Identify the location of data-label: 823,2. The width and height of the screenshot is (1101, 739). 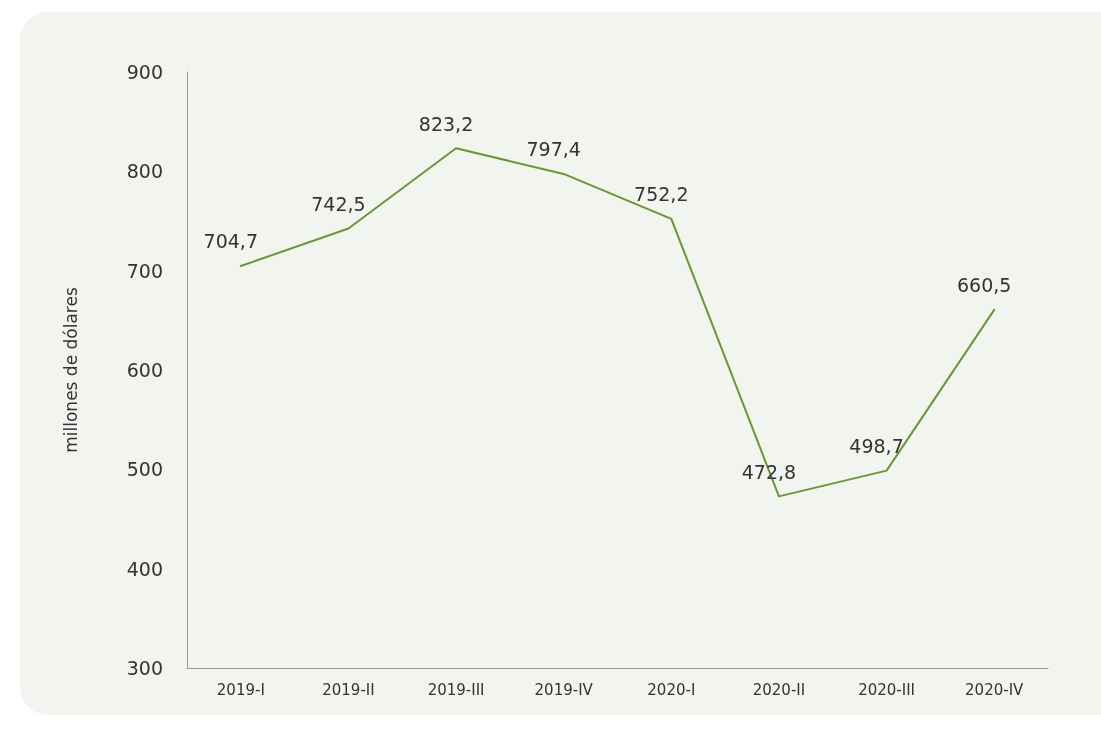
(446, 123).